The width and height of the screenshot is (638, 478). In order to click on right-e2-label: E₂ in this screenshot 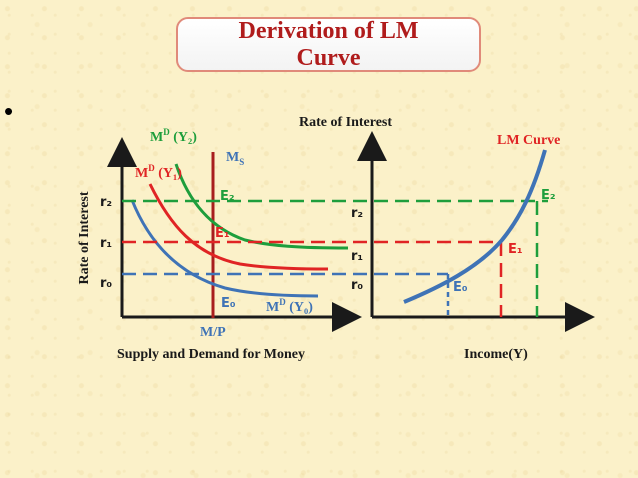, I will do `click(548, 195)`.